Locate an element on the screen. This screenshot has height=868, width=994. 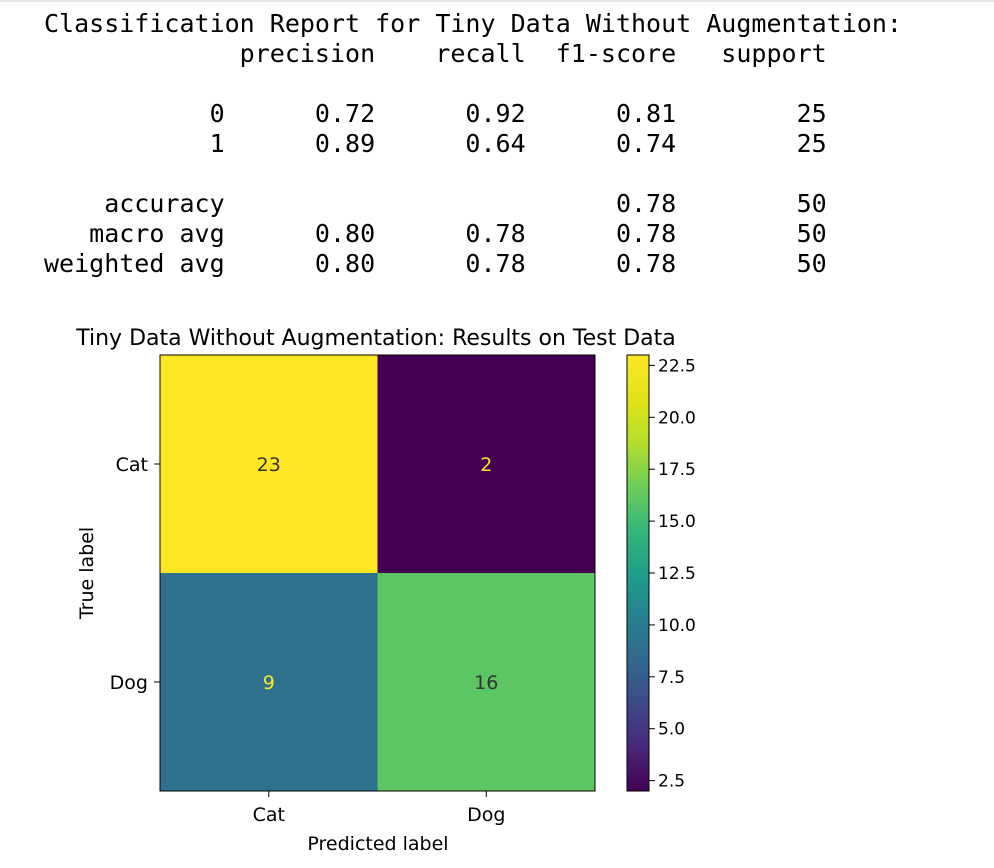
colorbar-tick-label: 12.5 is located at coordinates (677, 574).